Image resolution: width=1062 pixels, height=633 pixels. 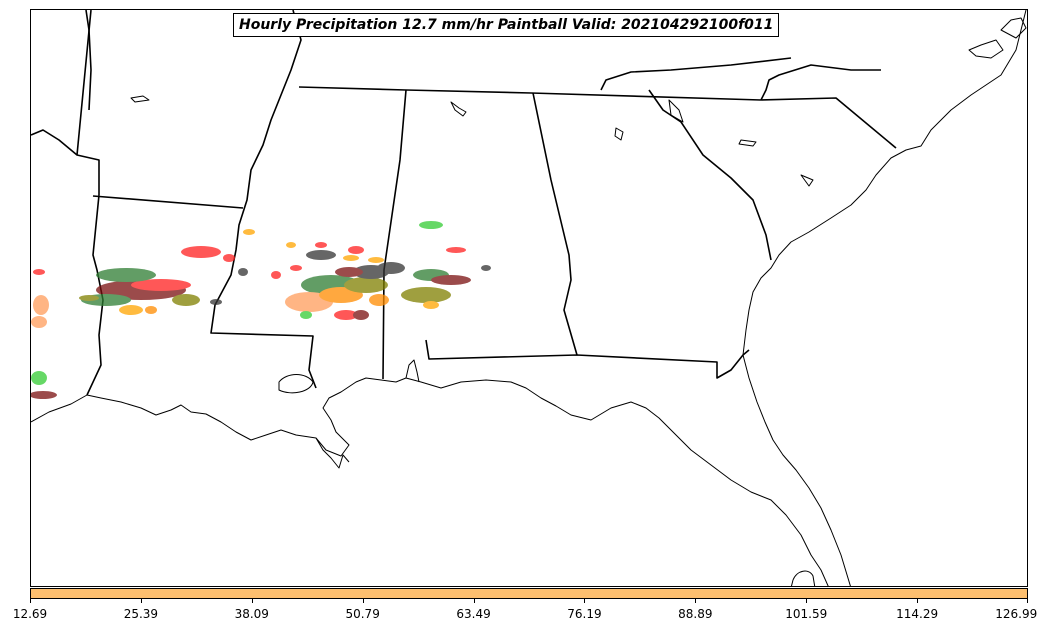 I want to click on tennessee-line, so click(x=530, y=93).